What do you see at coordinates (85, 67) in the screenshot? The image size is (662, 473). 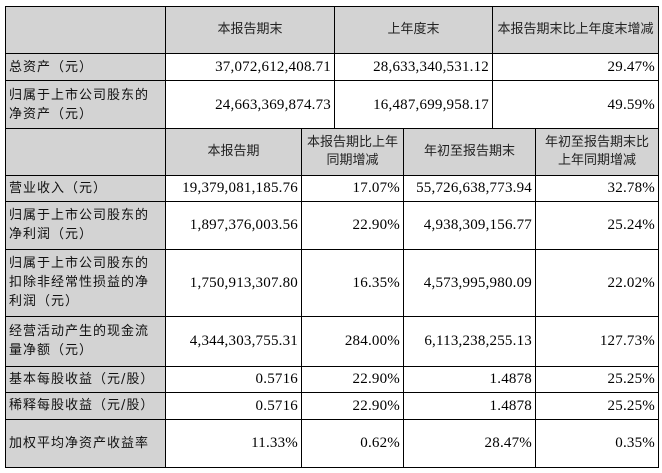 I see `row-label: 总资产（元）` at bounding box center [85, 67].